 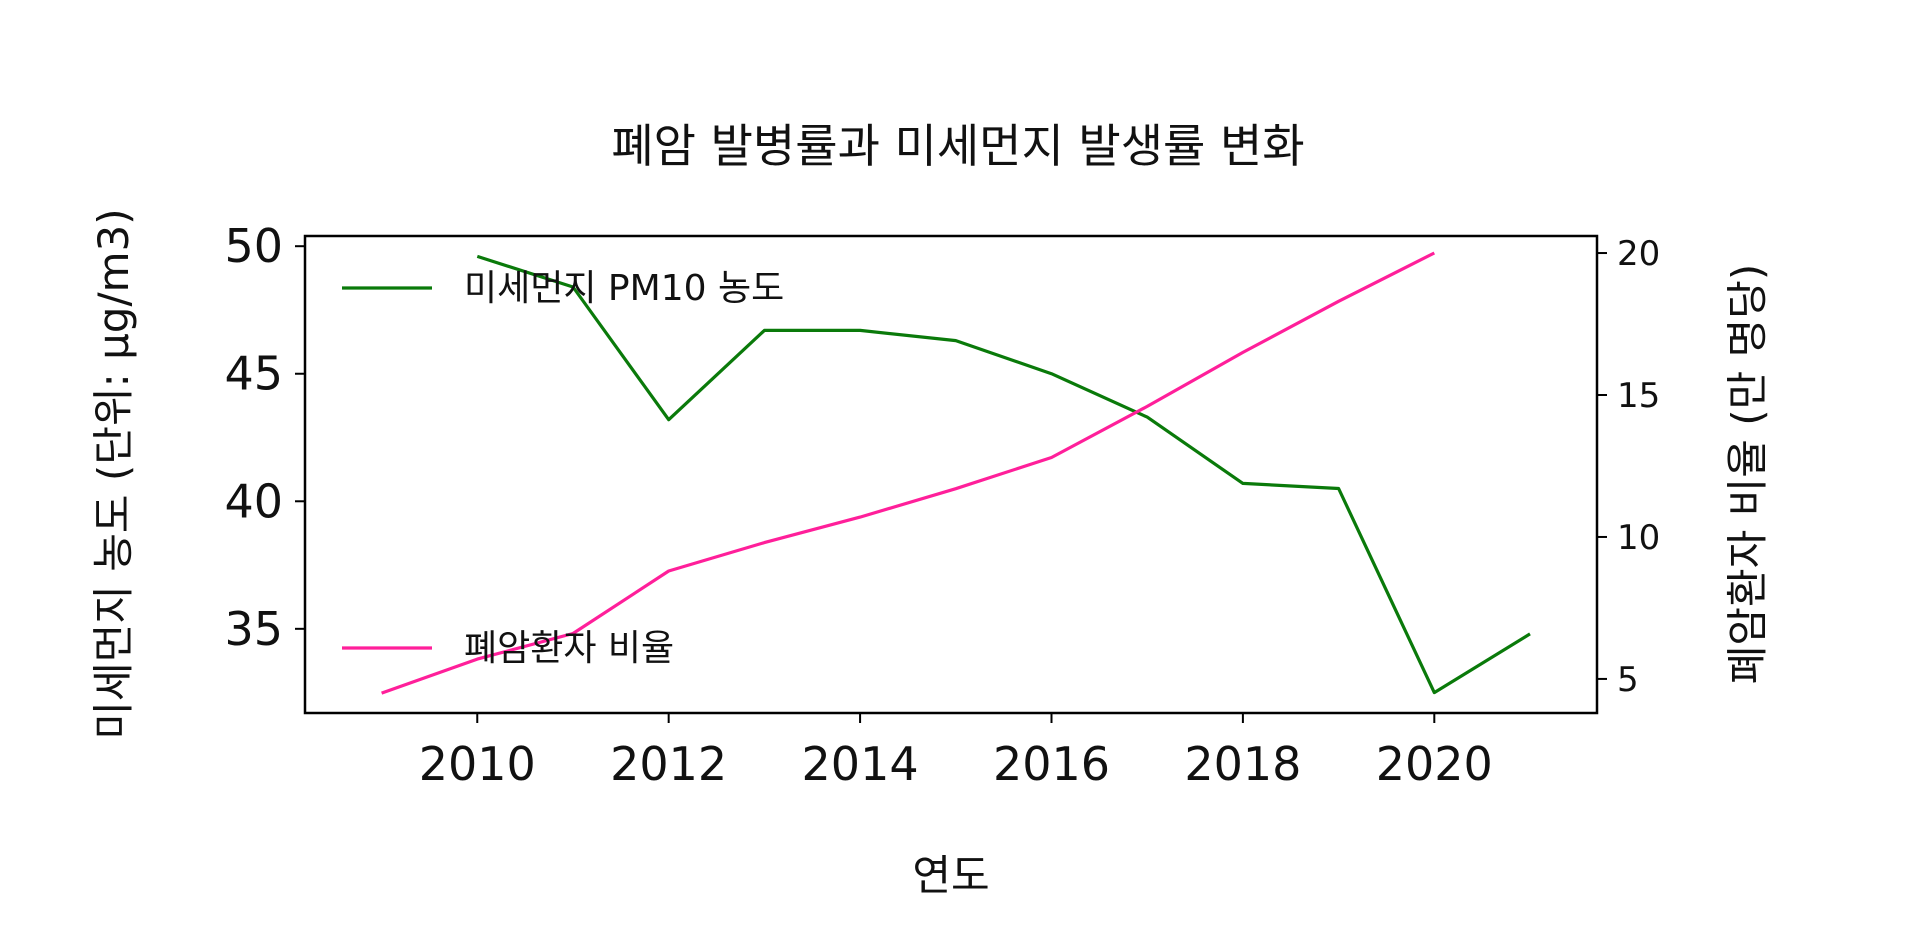 What do you see at coordinates (253, 629) in the screenshot?
I see `y-left-tick-label-35: 35` at bounding box center [253, 629].